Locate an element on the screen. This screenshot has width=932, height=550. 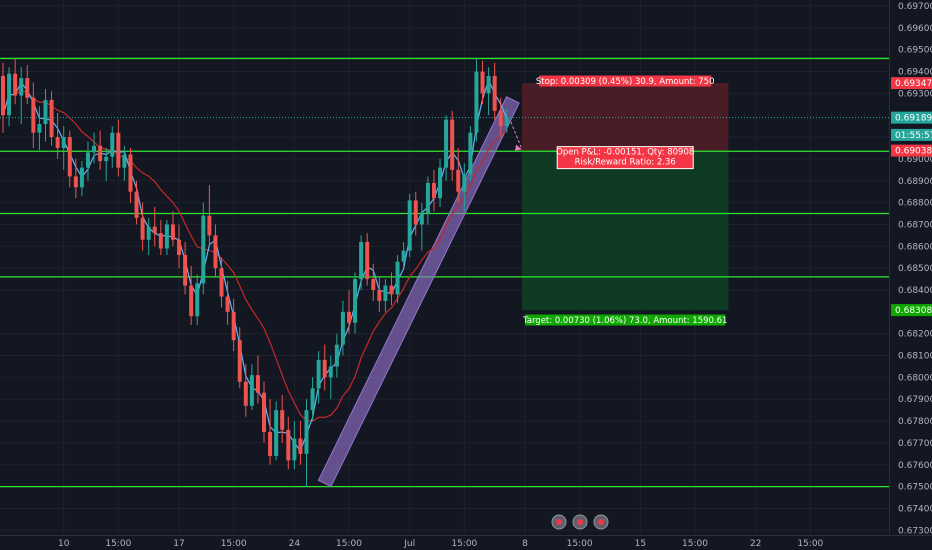
price-tick-label: 0.67900 is located at coordinates (915, 400).